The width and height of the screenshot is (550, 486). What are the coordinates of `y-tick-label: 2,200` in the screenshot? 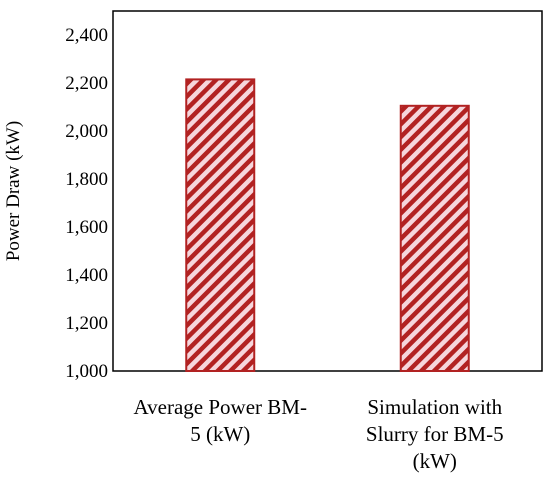 It's located at (86, 83).